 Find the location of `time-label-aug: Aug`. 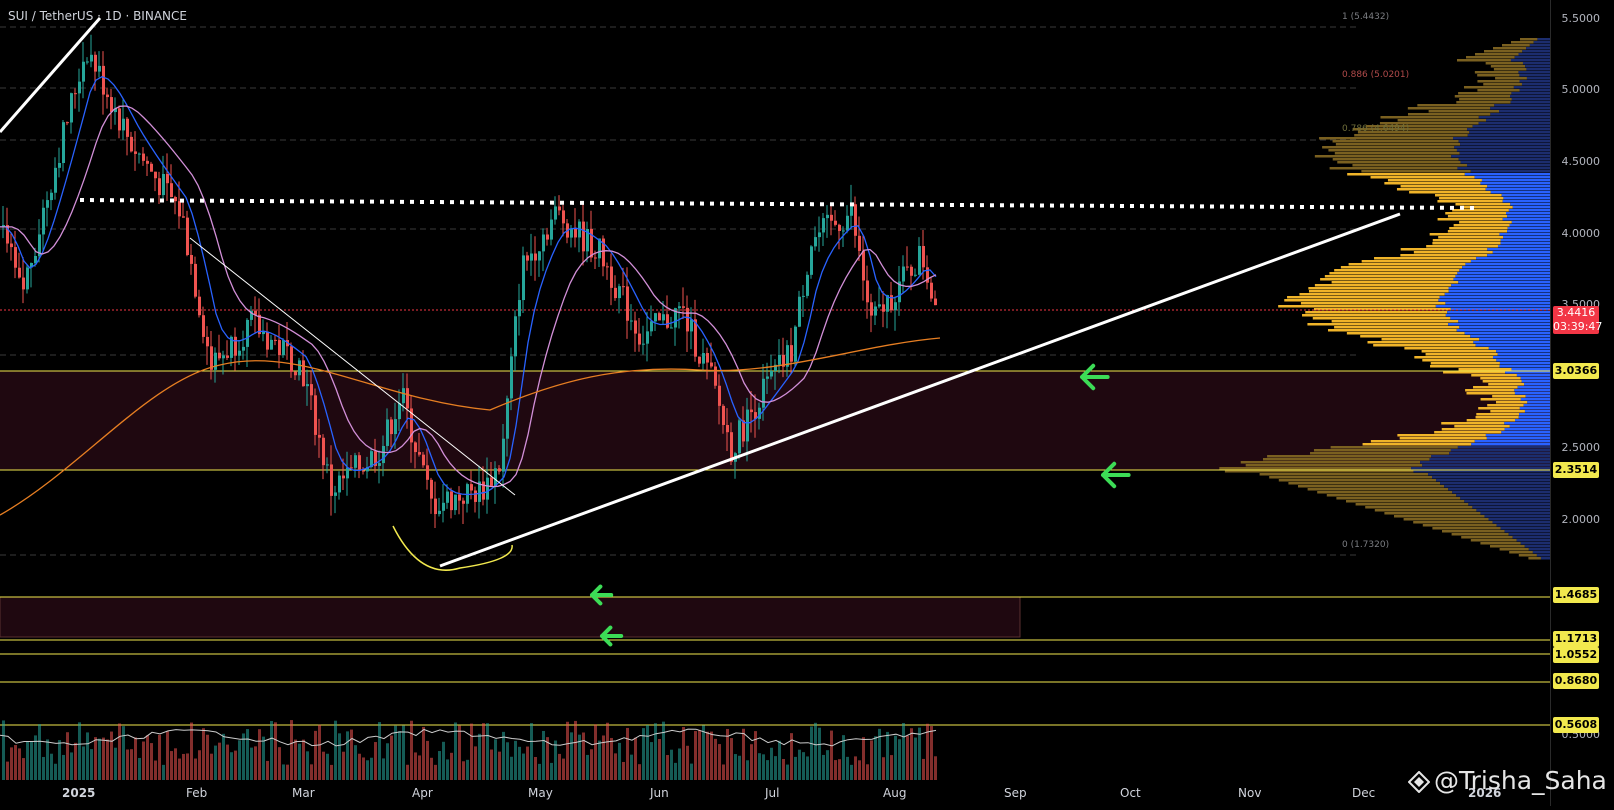

time-label-aug: Aug is located at coordinates (895, 793).